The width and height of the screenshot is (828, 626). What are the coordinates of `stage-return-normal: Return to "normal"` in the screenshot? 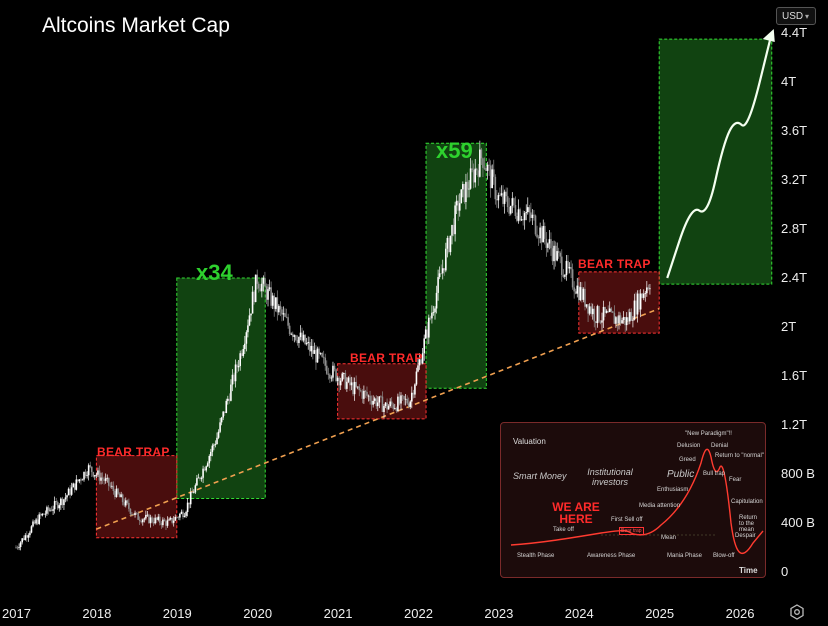 It's located at (739, 456).